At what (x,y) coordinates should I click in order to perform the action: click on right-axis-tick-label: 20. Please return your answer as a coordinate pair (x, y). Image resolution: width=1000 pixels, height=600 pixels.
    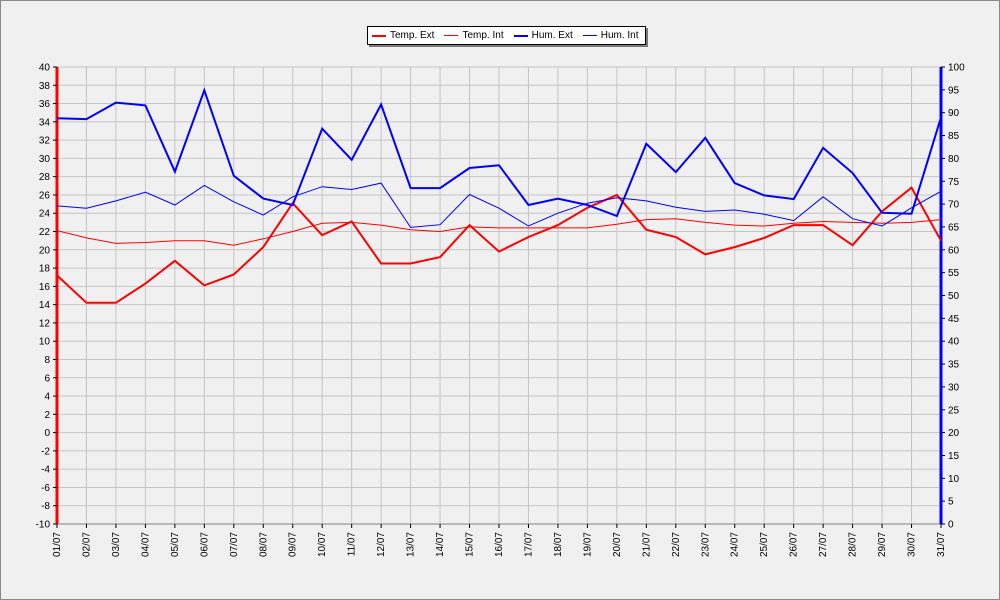
    Looking at the image, I should click on (954, 433).